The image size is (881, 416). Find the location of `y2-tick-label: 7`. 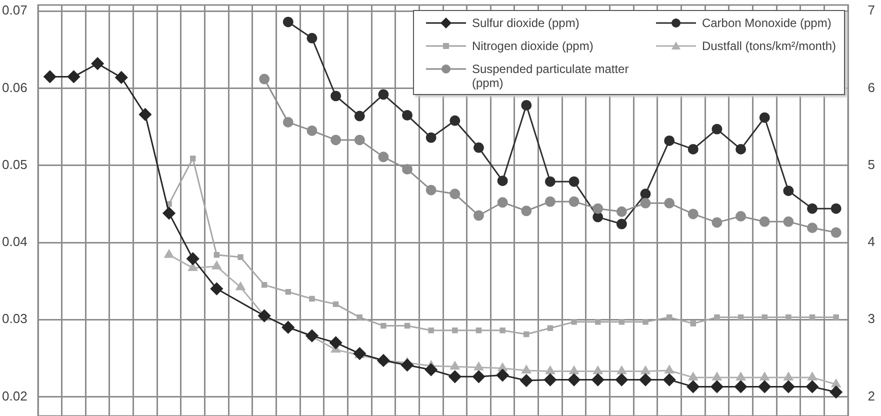

y2-tick-label: 7 is located at coordinates (871, 10).